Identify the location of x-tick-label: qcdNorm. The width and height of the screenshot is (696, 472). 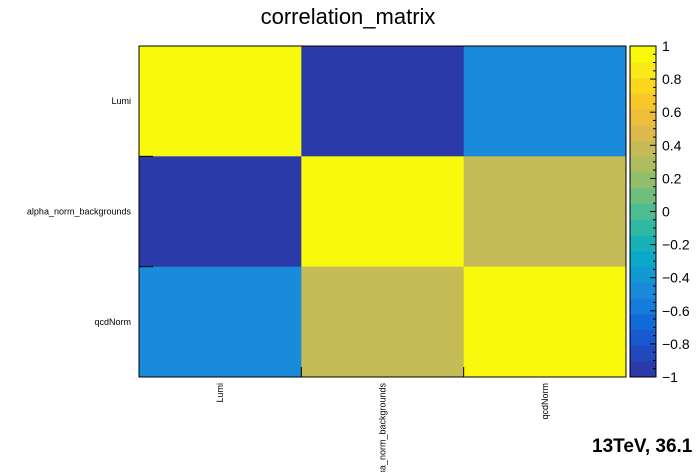
(545, 401).